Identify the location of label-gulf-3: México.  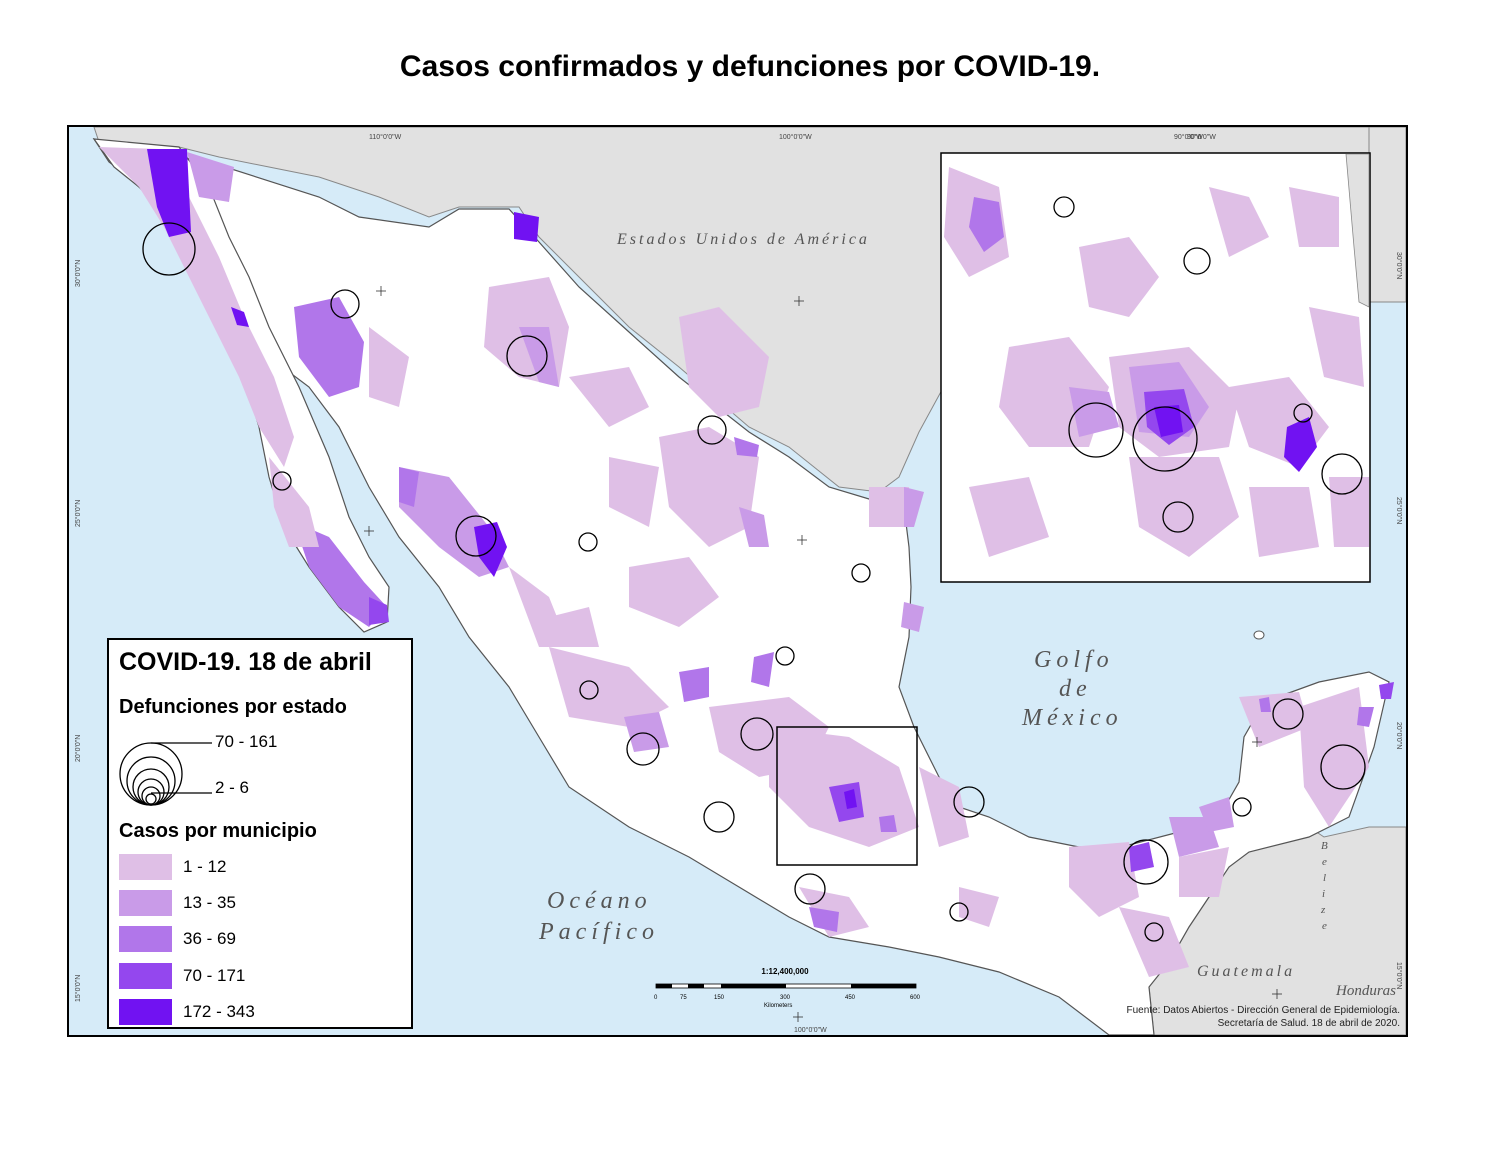
(1072, 718).